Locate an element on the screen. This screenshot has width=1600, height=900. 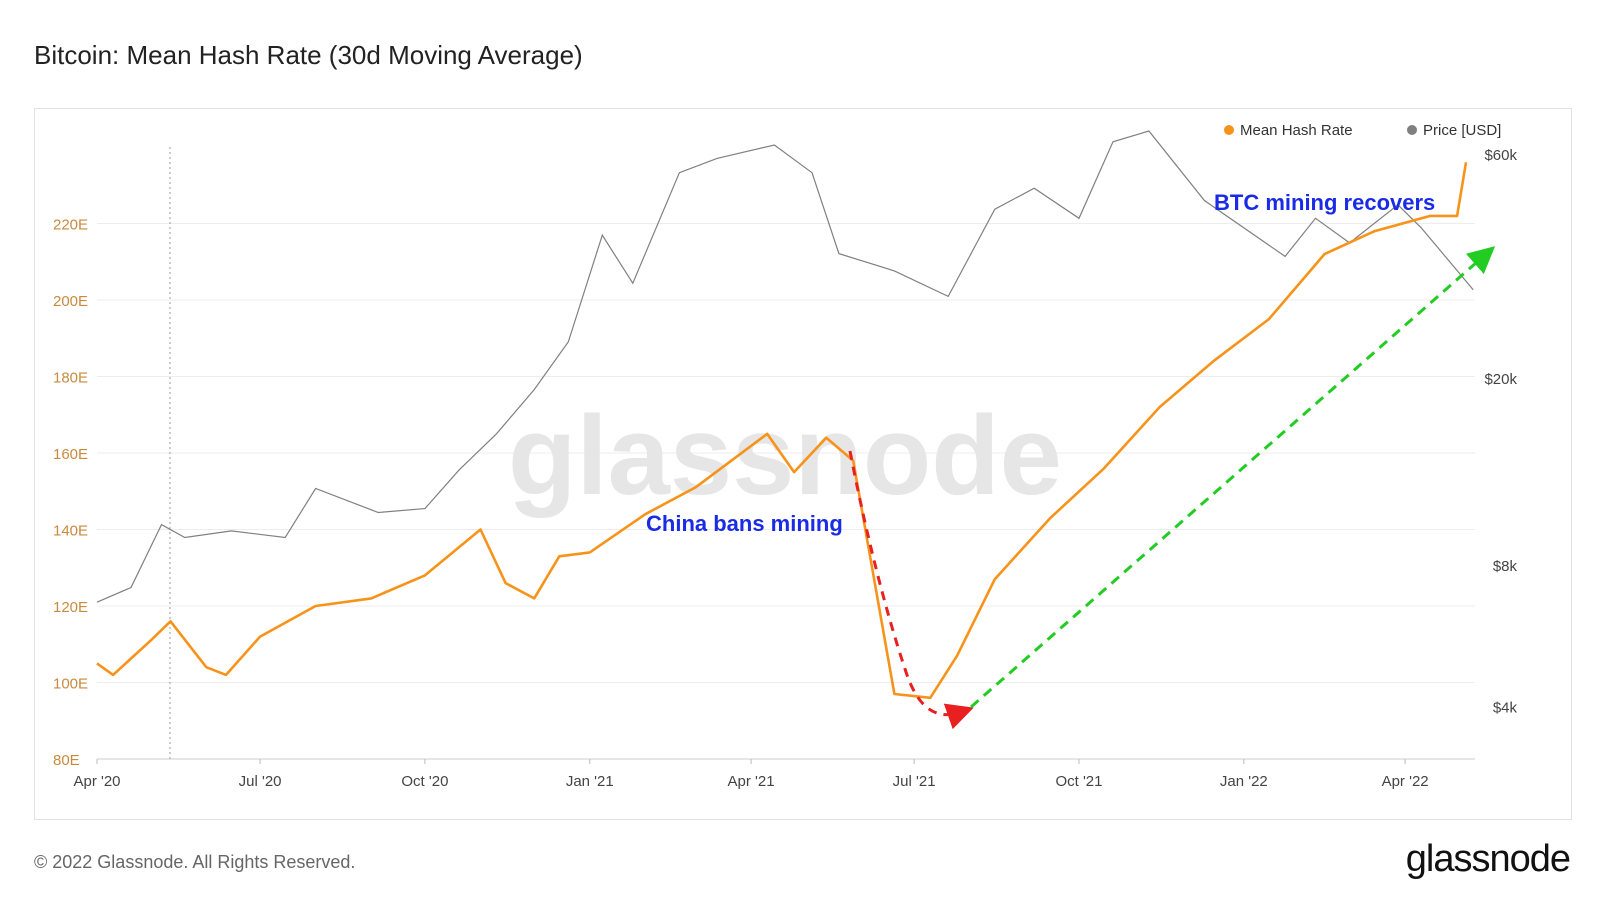
right-y-axis: $4k $8k $20k $60k is located at coordinates (1500, 431).